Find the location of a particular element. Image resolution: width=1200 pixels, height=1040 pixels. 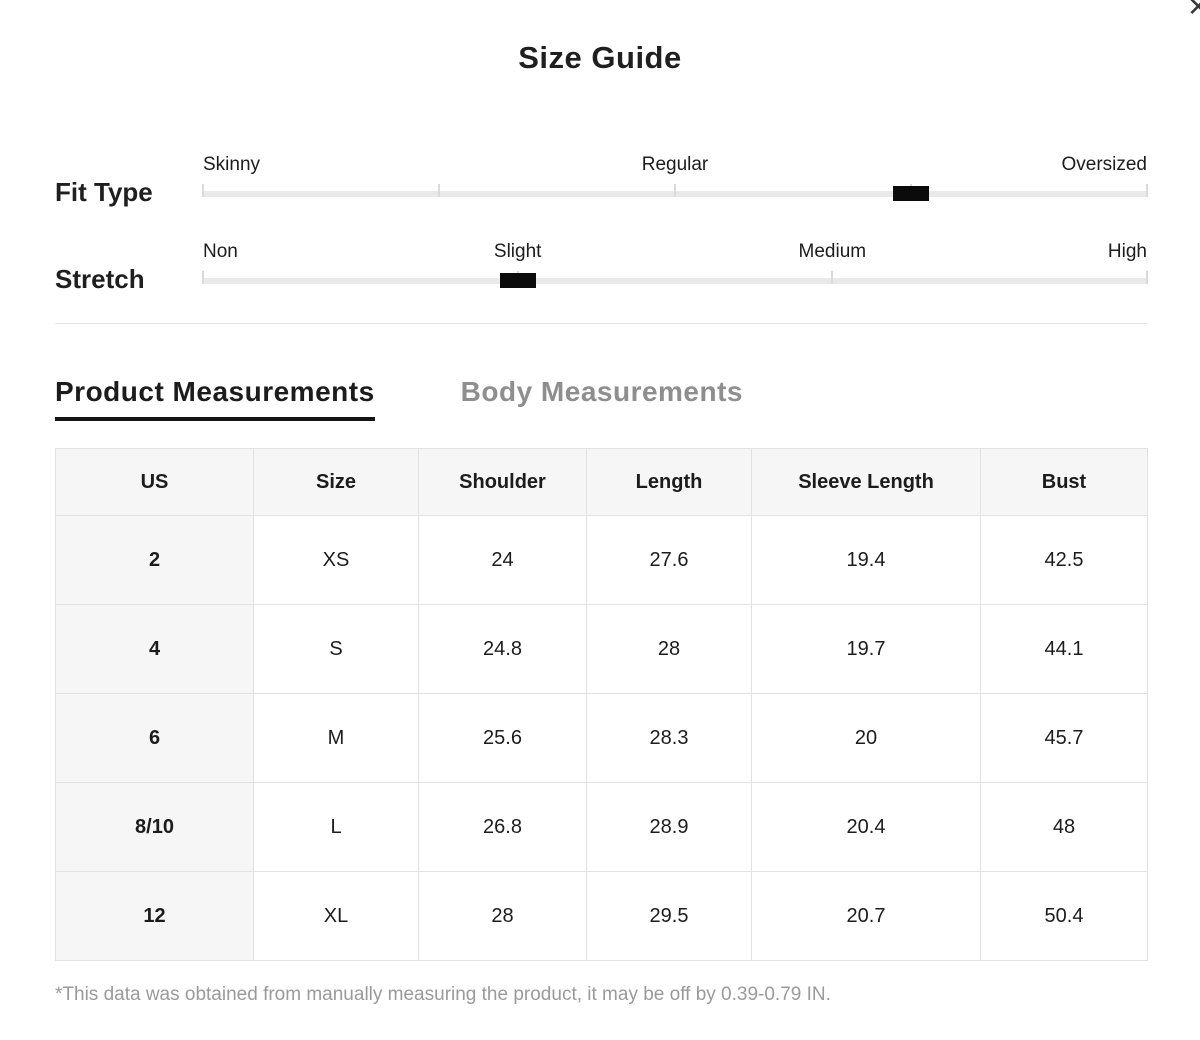

table-row: 2 XS 24 27.6 19.4 42.5 is located at coordinates (601, 560).